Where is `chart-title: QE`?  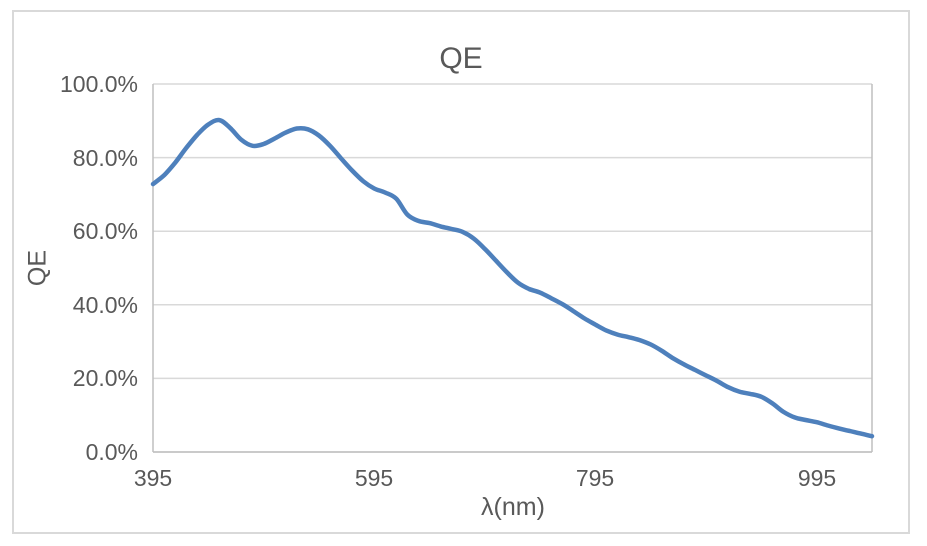 chart-title: QE is located at coordinates (461, 58).